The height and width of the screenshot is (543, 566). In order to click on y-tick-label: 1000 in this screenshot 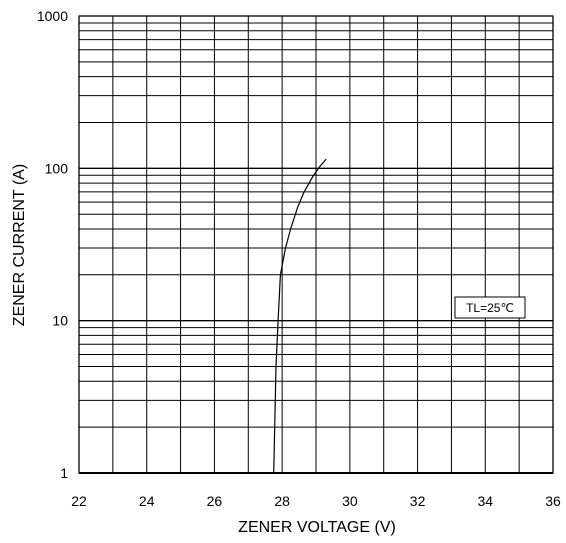, I will do `click(52, 16)`.